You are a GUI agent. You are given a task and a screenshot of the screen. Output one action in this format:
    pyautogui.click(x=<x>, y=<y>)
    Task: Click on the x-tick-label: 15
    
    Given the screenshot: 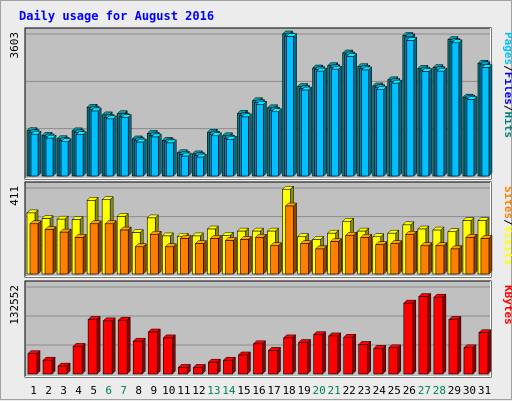 What is the action you would take?
    pyautogui.click(x=243, y=390)
    